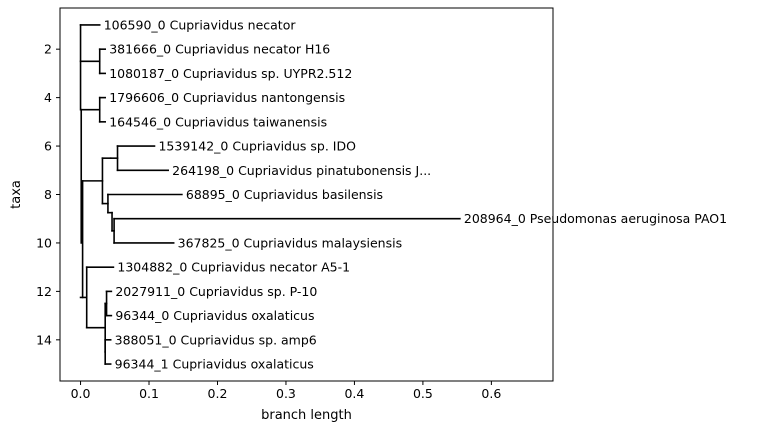  What do you see at coordinates (48, 49) in the screenshot?
I see `y-tick-label: 2` at bounding box center [48, 49].